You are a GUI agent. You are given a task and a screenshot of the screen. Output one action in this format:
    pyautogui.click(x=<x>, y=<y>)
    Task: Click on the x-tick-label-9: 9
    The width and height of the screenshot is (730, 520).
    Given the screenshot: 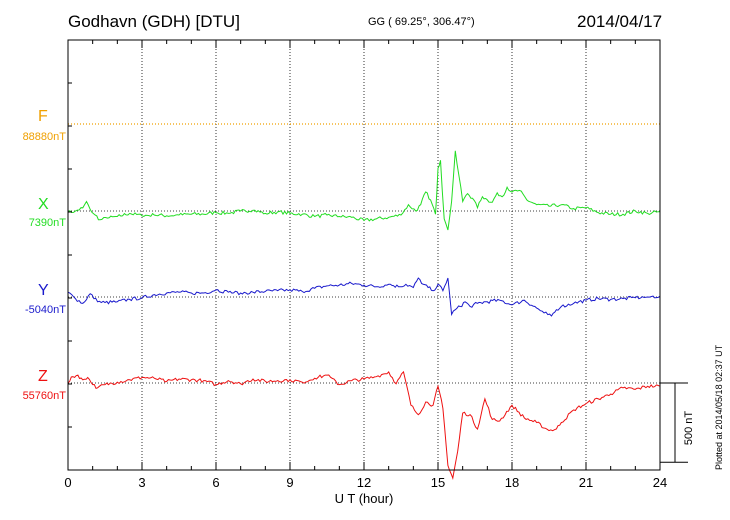 What is the action you would take?
    pyautogui.click(x=289, y=482)
    